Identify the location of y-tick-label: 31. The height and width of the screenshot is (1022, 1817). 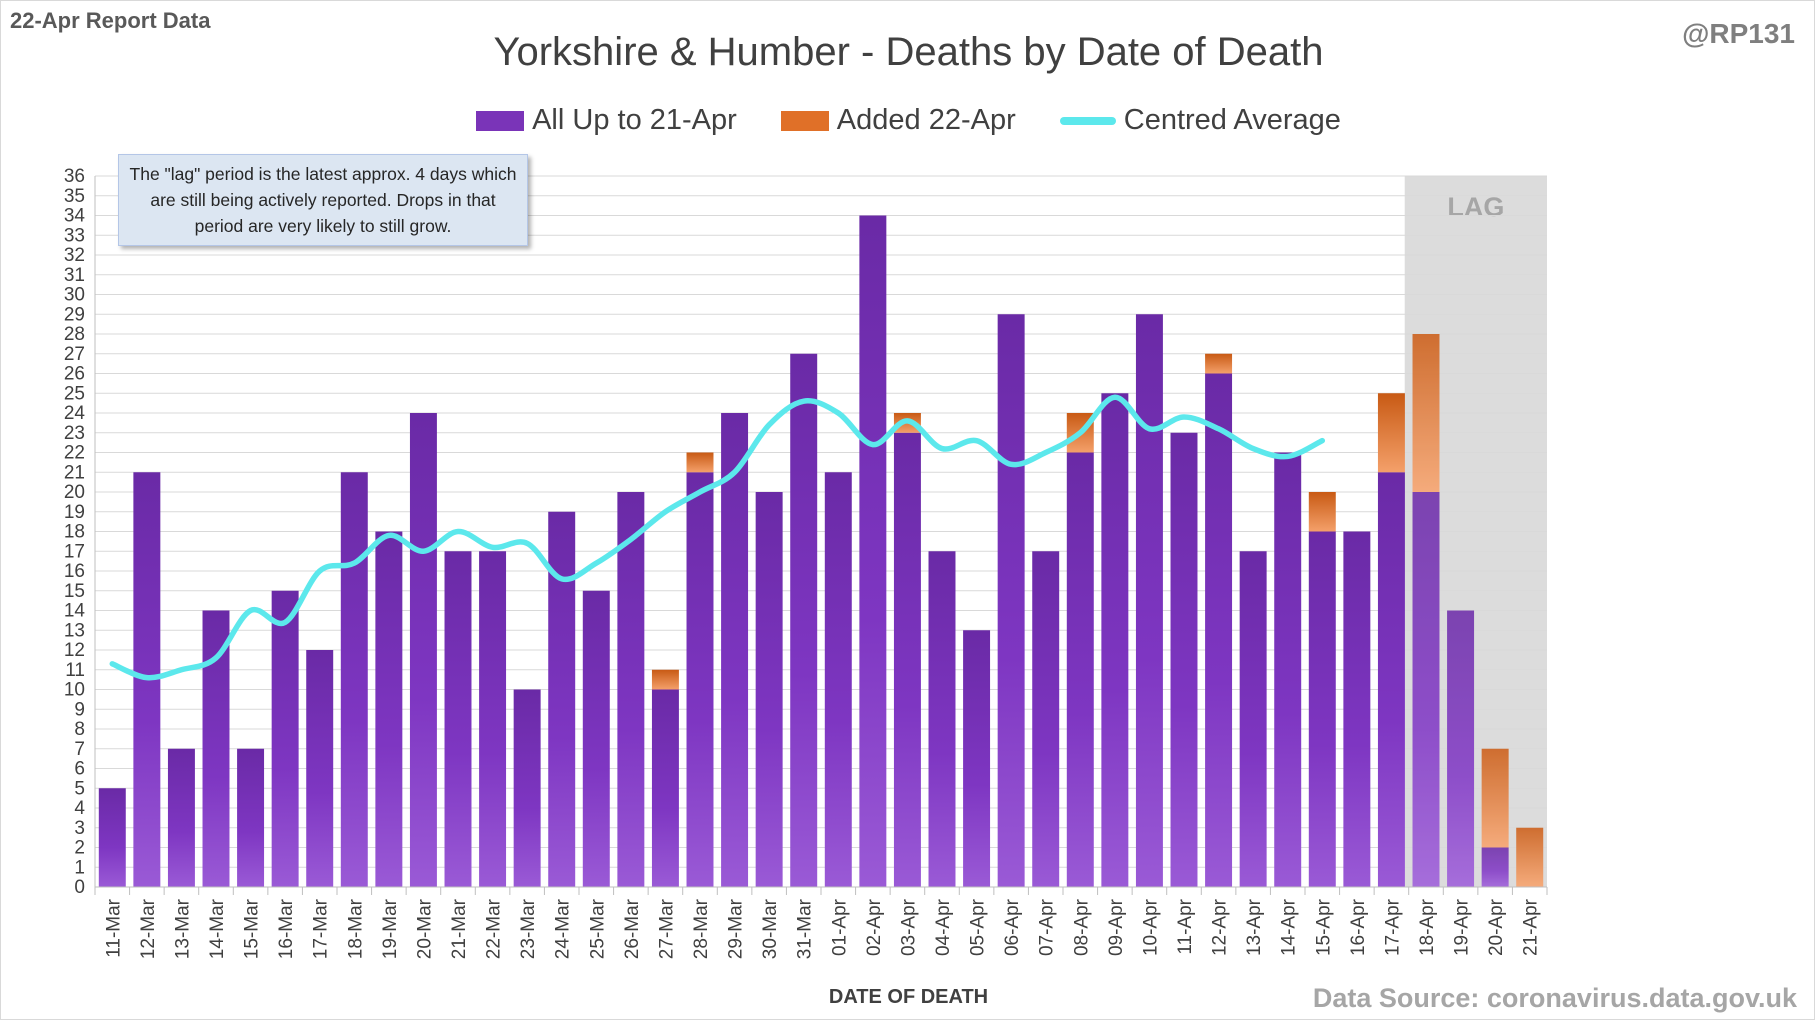
(74, 275).